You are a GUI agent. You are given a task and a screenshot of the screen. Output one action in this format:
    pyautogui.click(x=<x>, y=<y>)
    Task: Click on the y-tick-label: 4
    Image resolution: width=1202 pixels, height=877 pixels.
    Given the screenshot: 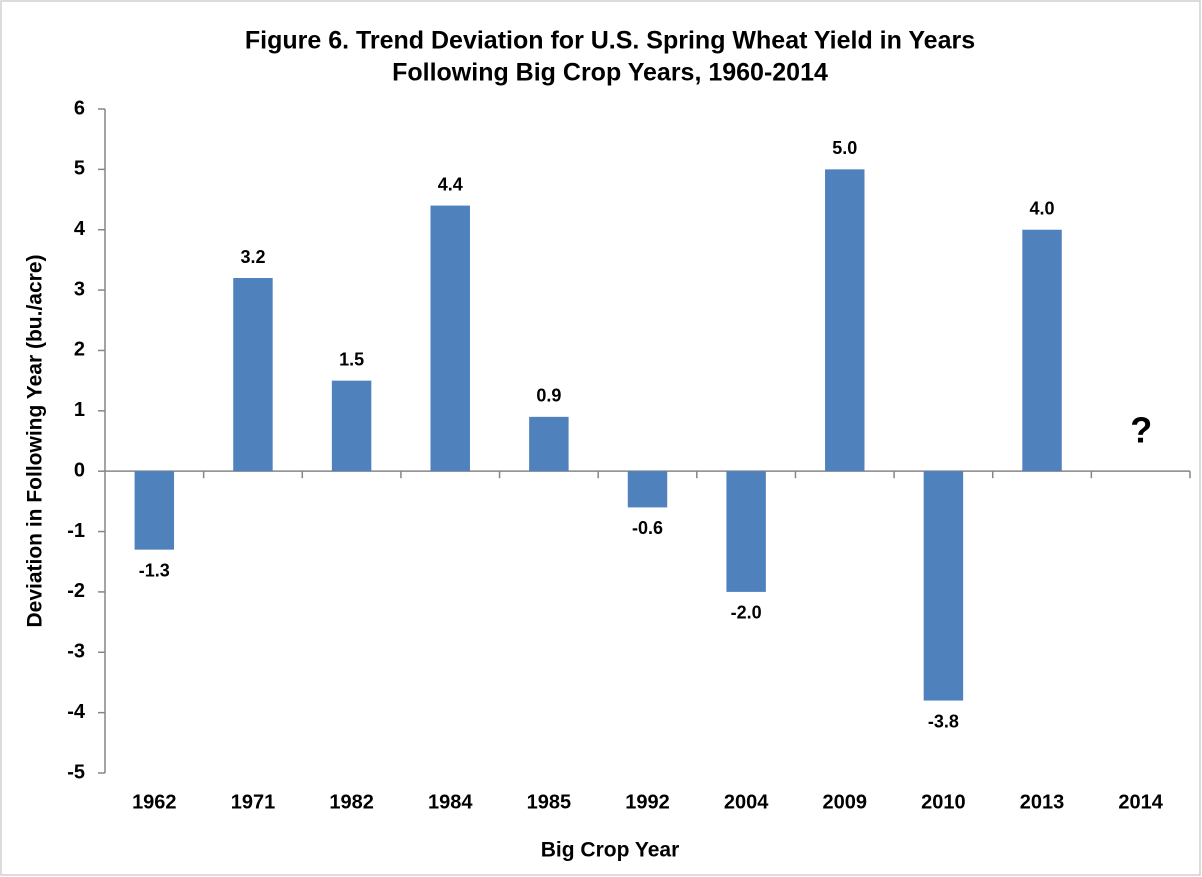 What is the action you would take?
    pyautogui.click(x=80, y=229)
    